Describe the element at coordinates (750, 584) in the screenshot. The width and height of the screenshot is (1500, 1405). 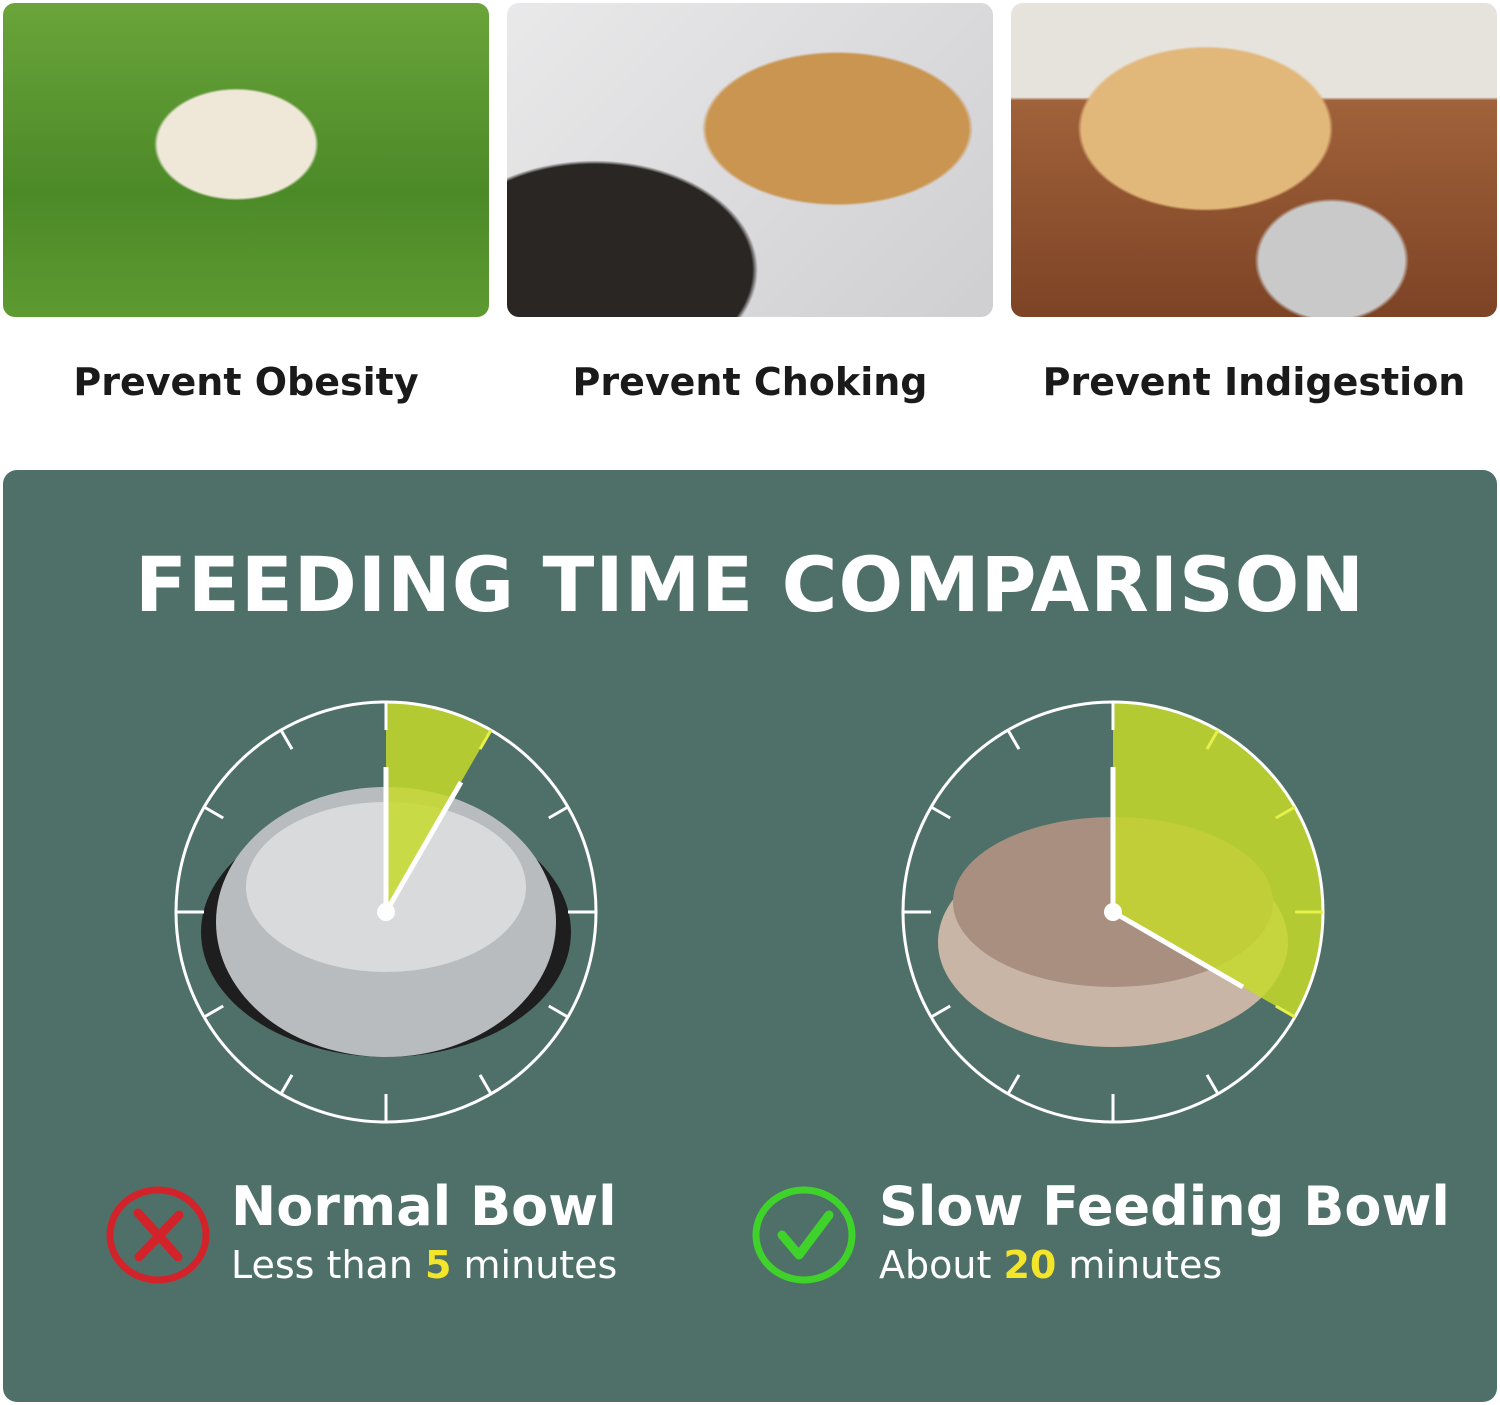
I see `comparison-title: FEEDING TIME COMPARISON` at that location.